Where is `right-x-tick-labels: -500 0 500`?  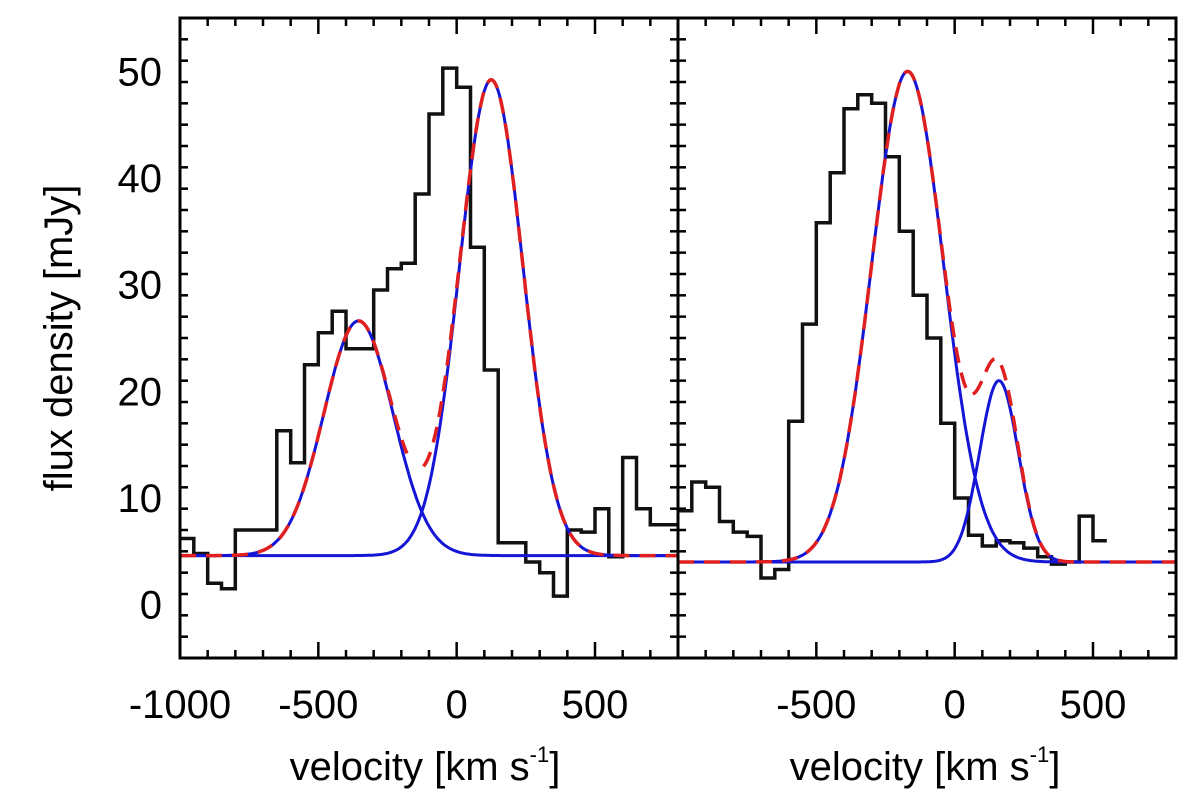 right-x-tick-labels: -500 0 500 is located at coordinates (951, 705).